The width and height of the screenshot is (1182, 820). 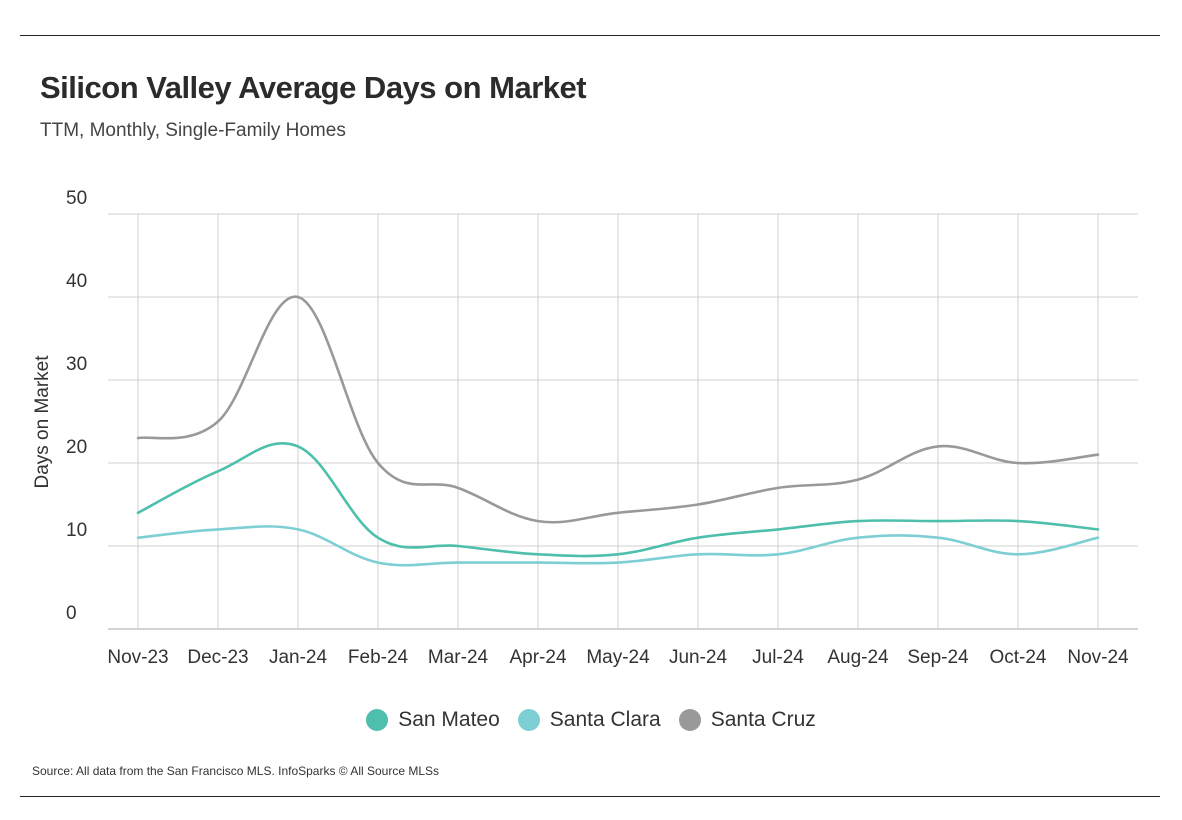 What do you see at coordinates (137, 657) in the screenshot?
I see `x-tick-label: Nov-23` at bounding box center [137, 657].